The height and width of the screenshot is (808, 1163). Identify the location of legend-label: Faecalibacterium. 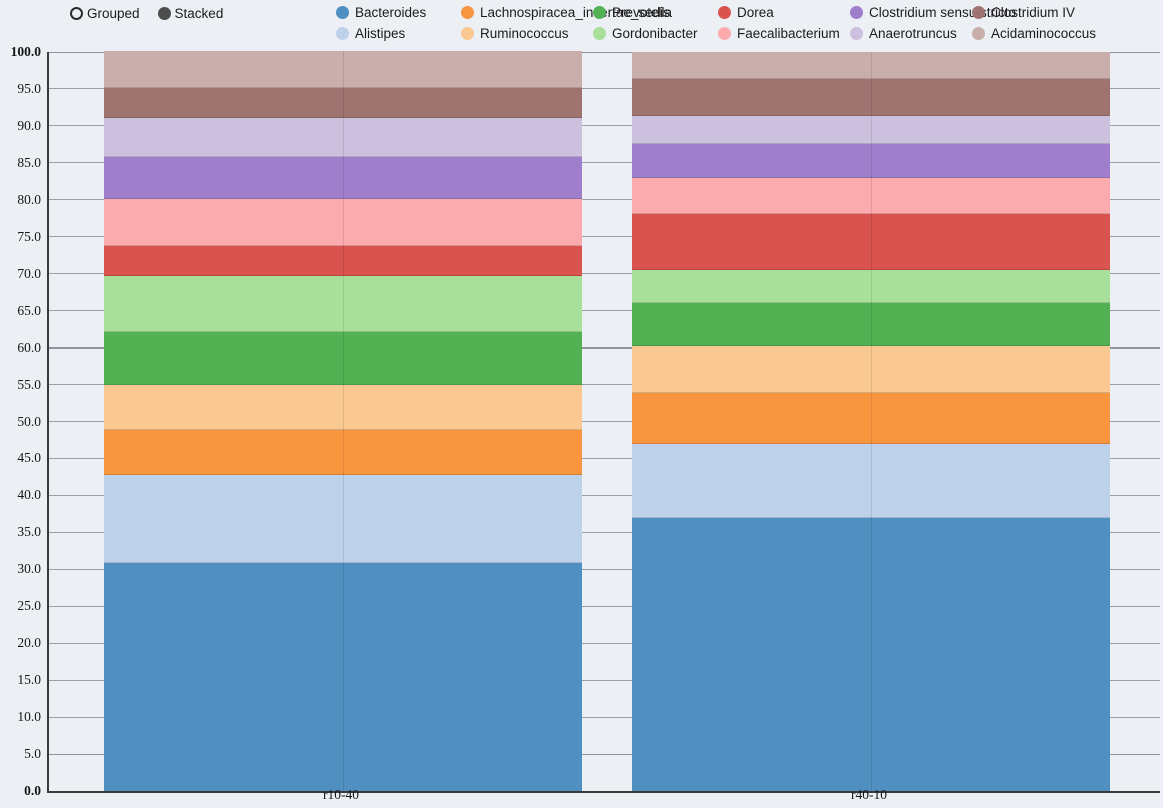
(788, 33).